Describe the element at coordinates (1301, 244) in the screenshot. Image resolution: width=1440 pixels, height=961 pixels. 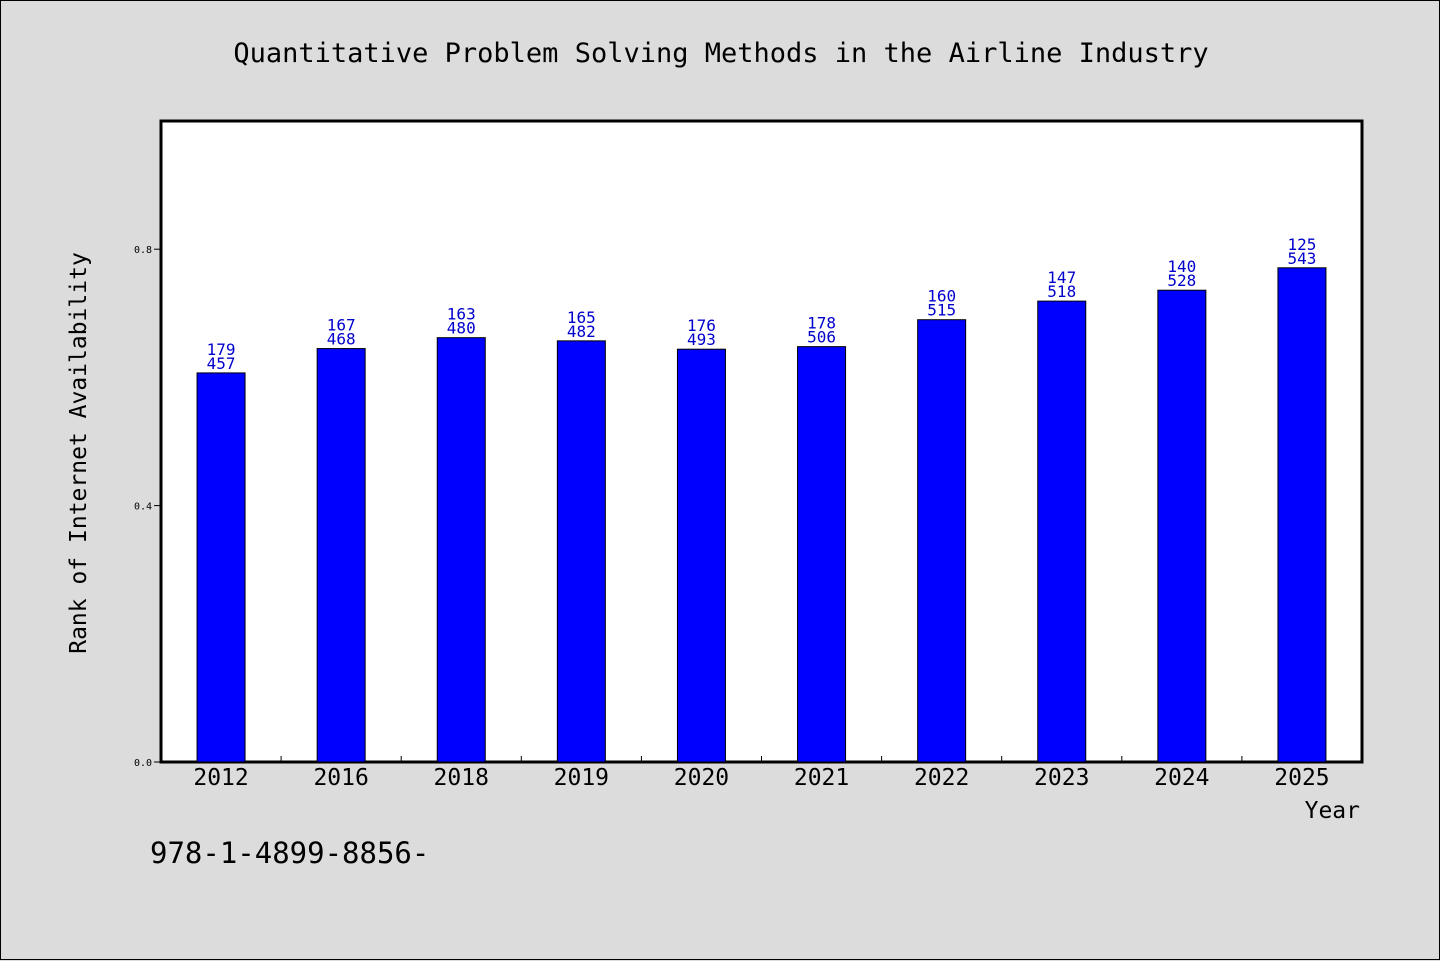
I see `bar-label-top: 125` at that location.